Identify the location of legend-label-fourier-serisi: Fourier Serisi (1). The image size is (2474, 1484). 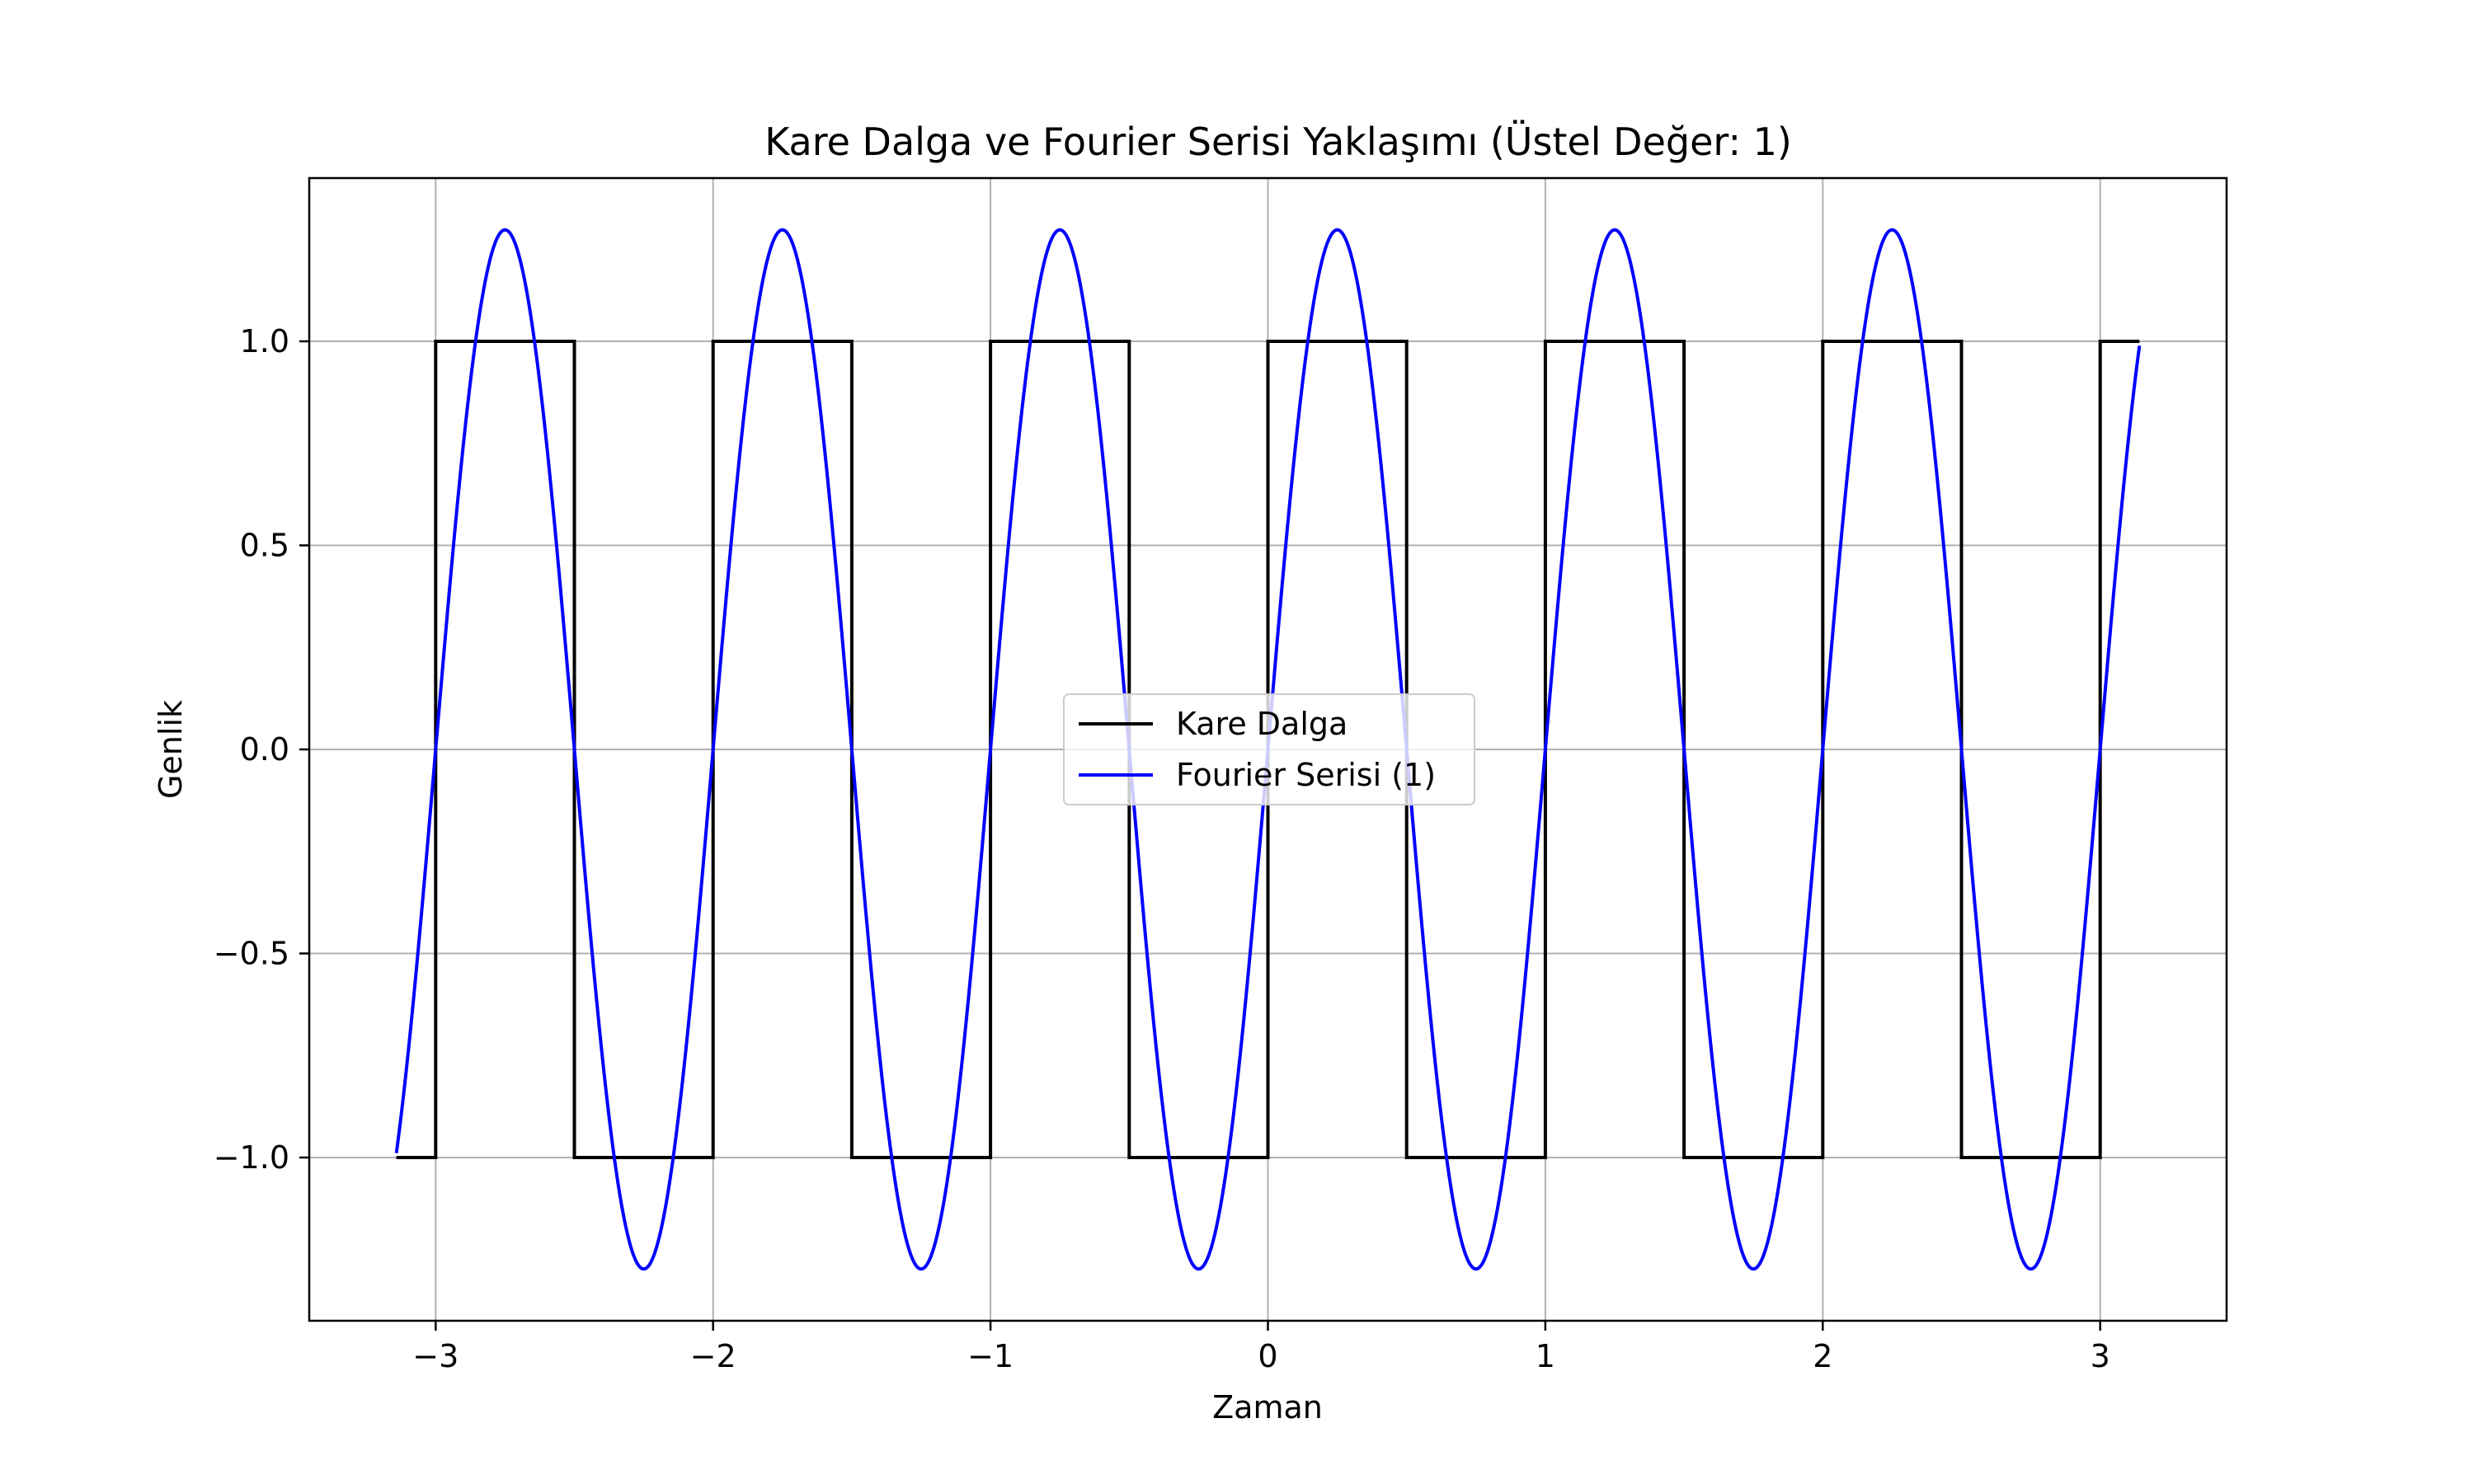
(1306, 775).